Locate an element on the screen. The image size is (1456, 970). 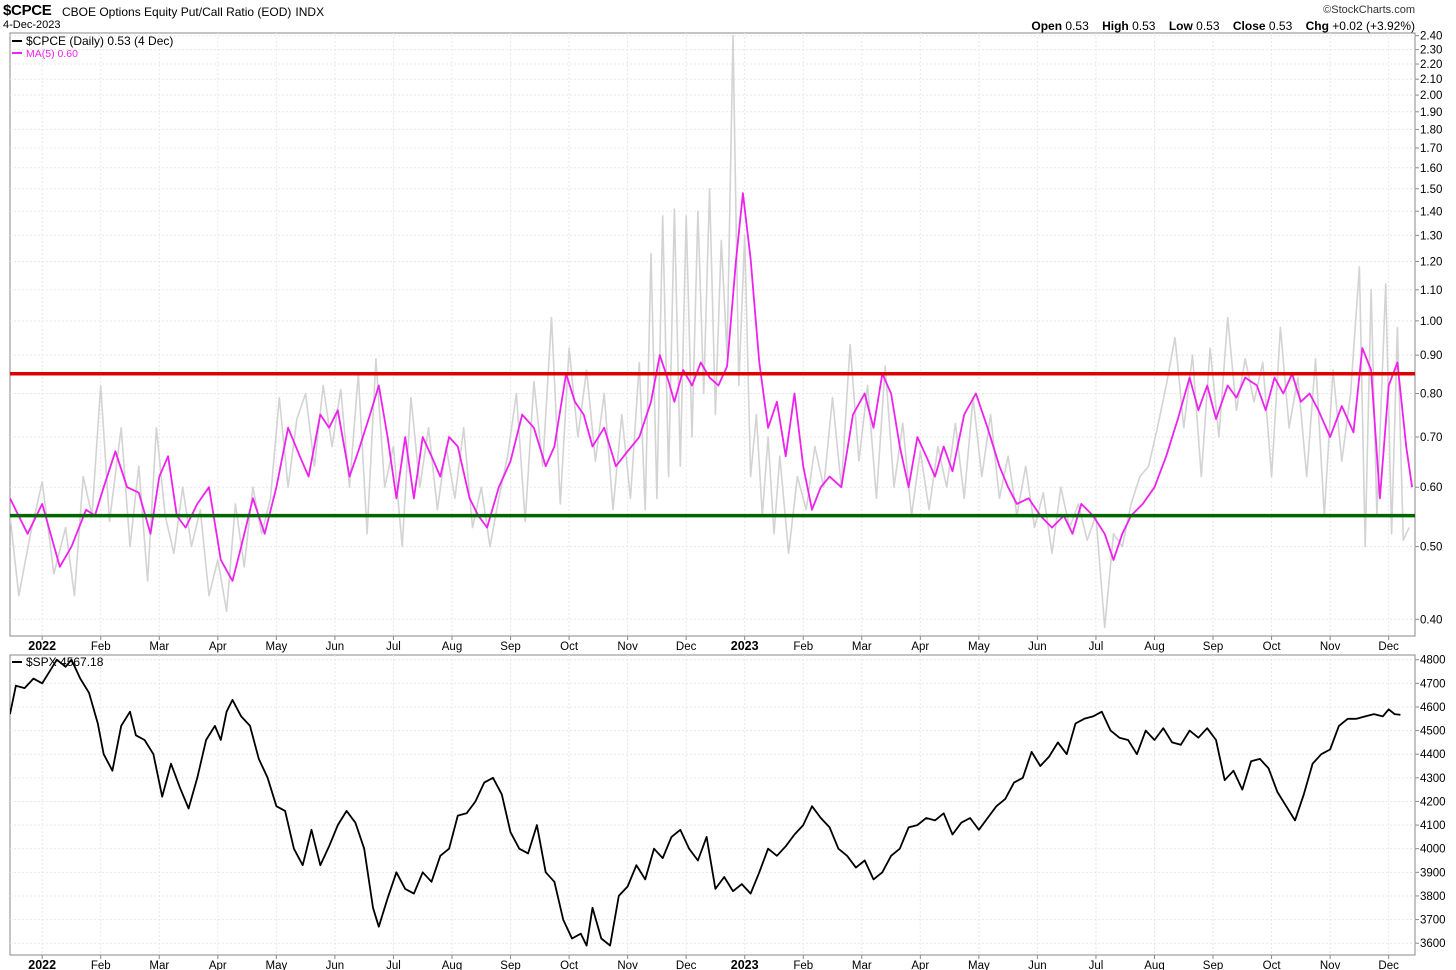
cpce-y-tick-label: 0.70 is located at coordinates (1431, 438).